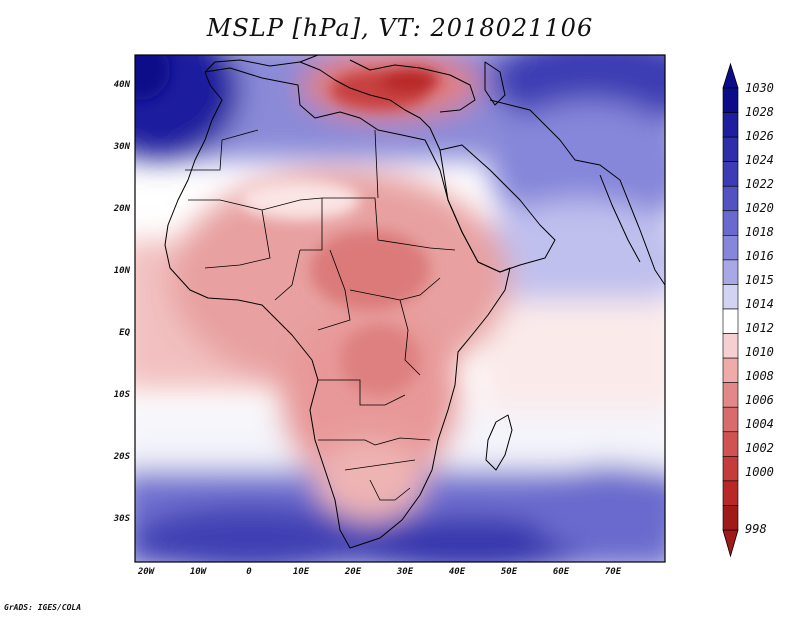 The image size is (800, 618). I want to click on lon-label: 20W, so click(146, 572).